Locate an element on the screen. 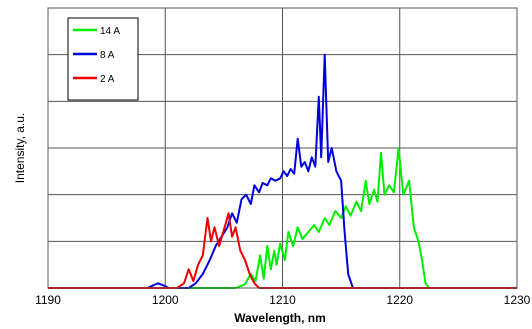 The image size is (532, 329). legend: 14 A 8 A 2 A is located at coordinates (103, 59).